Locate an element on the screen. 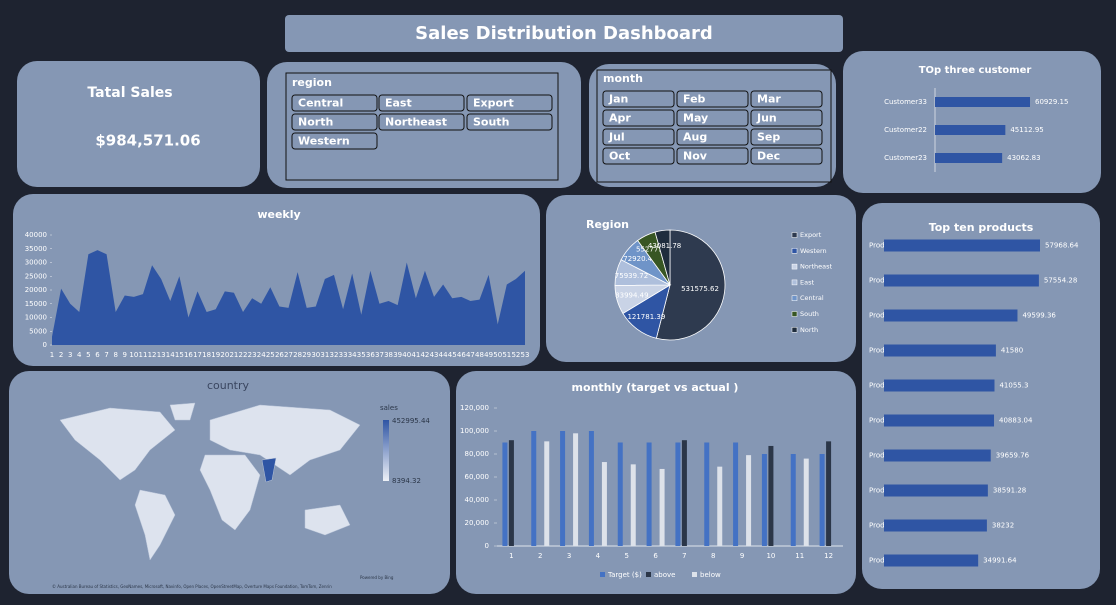 This screenshot has width=1116, height=605. x-tick-label: 16 is located at coordinates (188, 355).